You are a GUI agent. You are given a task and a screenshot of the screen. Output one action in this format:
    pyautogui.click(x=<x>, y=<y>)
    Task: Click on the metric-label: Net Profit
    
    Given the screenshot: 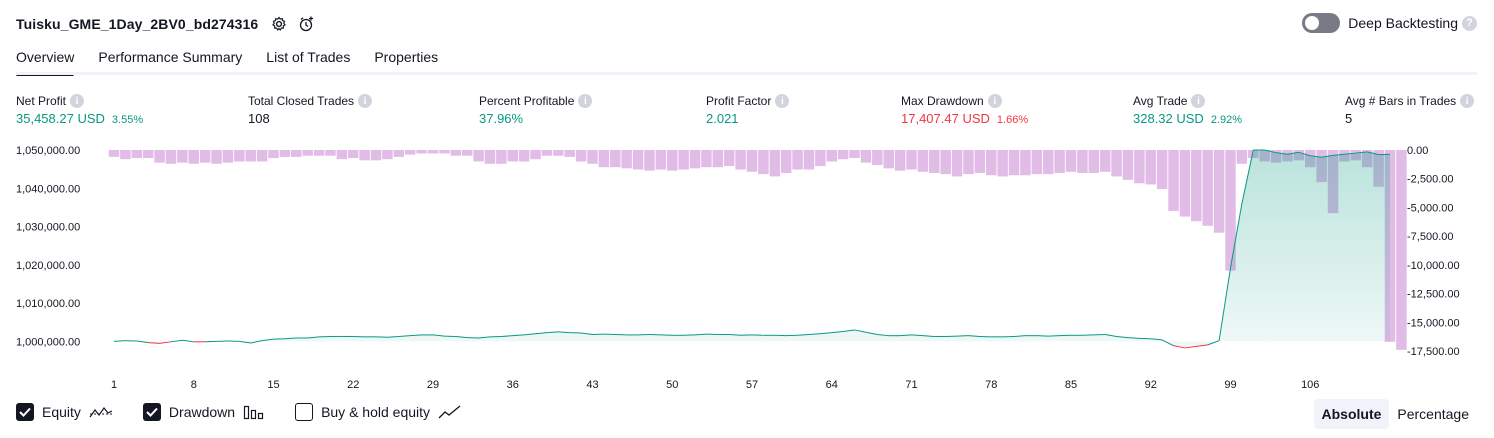 What is the action you would take?
    pyautogui.click(x=41, y=101)
    